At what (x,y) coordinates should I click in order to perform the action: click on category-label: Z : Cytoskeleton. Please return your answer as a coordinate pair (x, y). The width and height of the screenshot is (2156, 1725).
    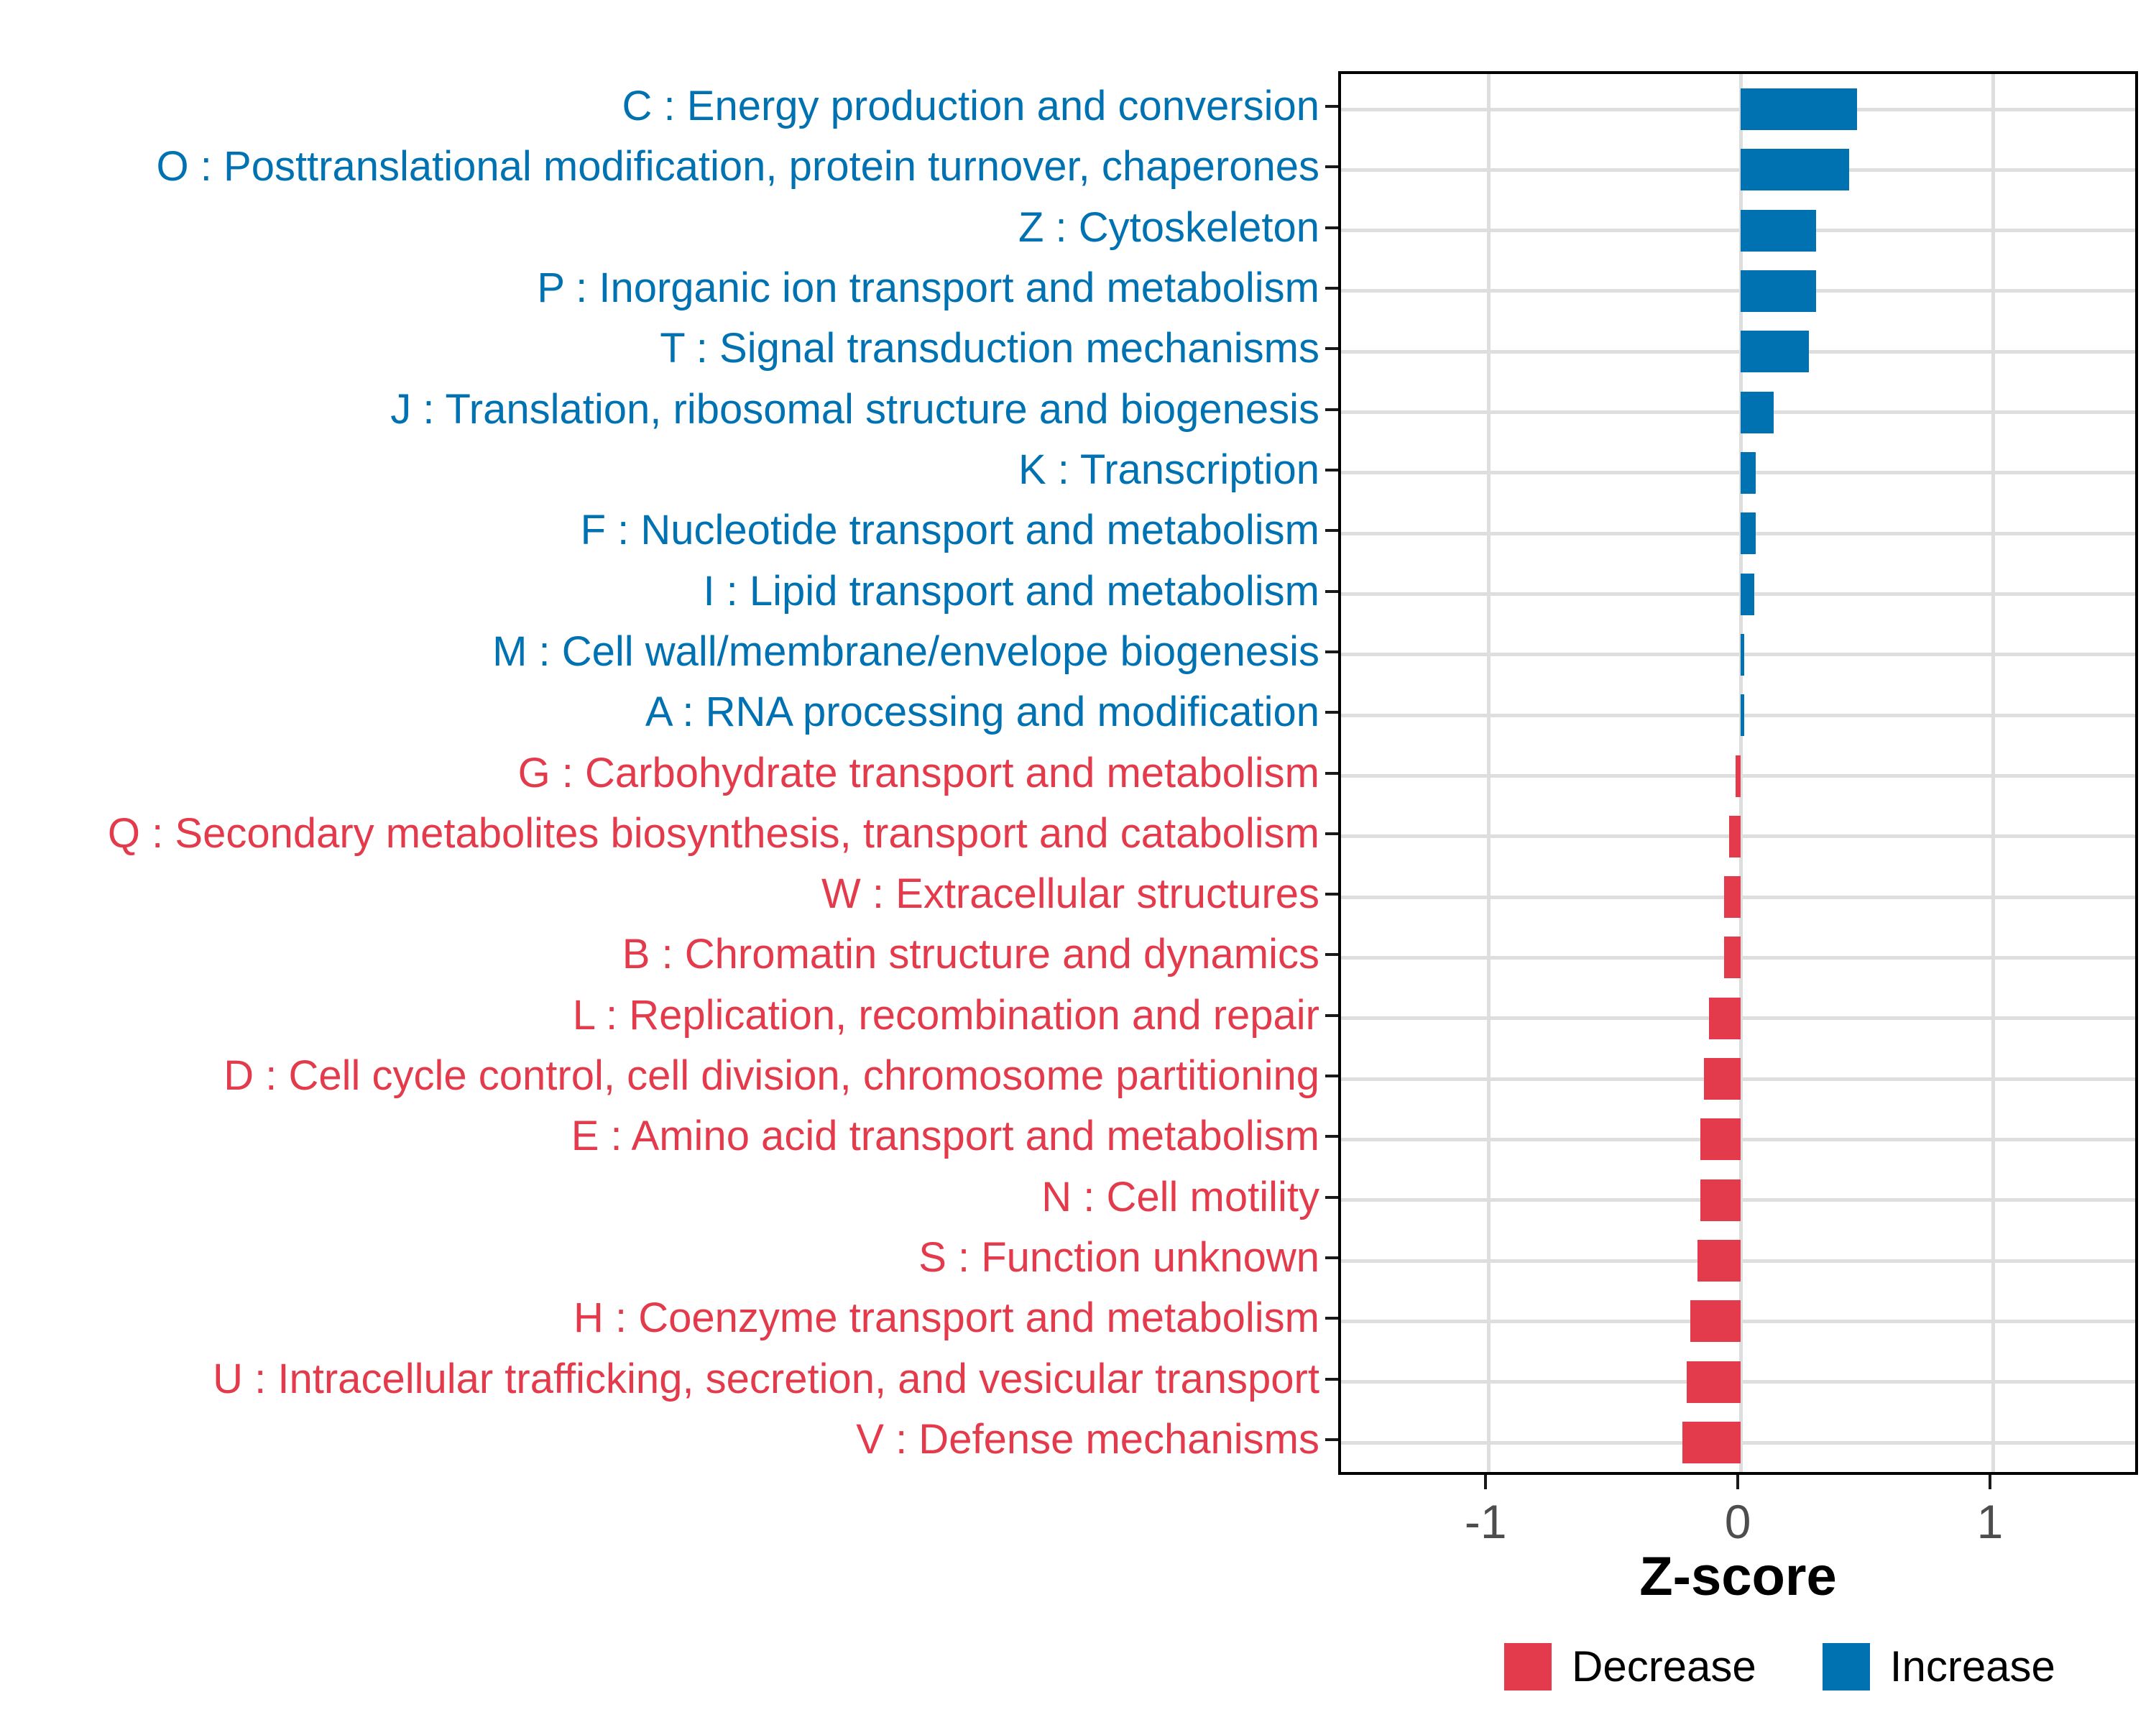
    Looking at the image, I should click on (1168, 227).